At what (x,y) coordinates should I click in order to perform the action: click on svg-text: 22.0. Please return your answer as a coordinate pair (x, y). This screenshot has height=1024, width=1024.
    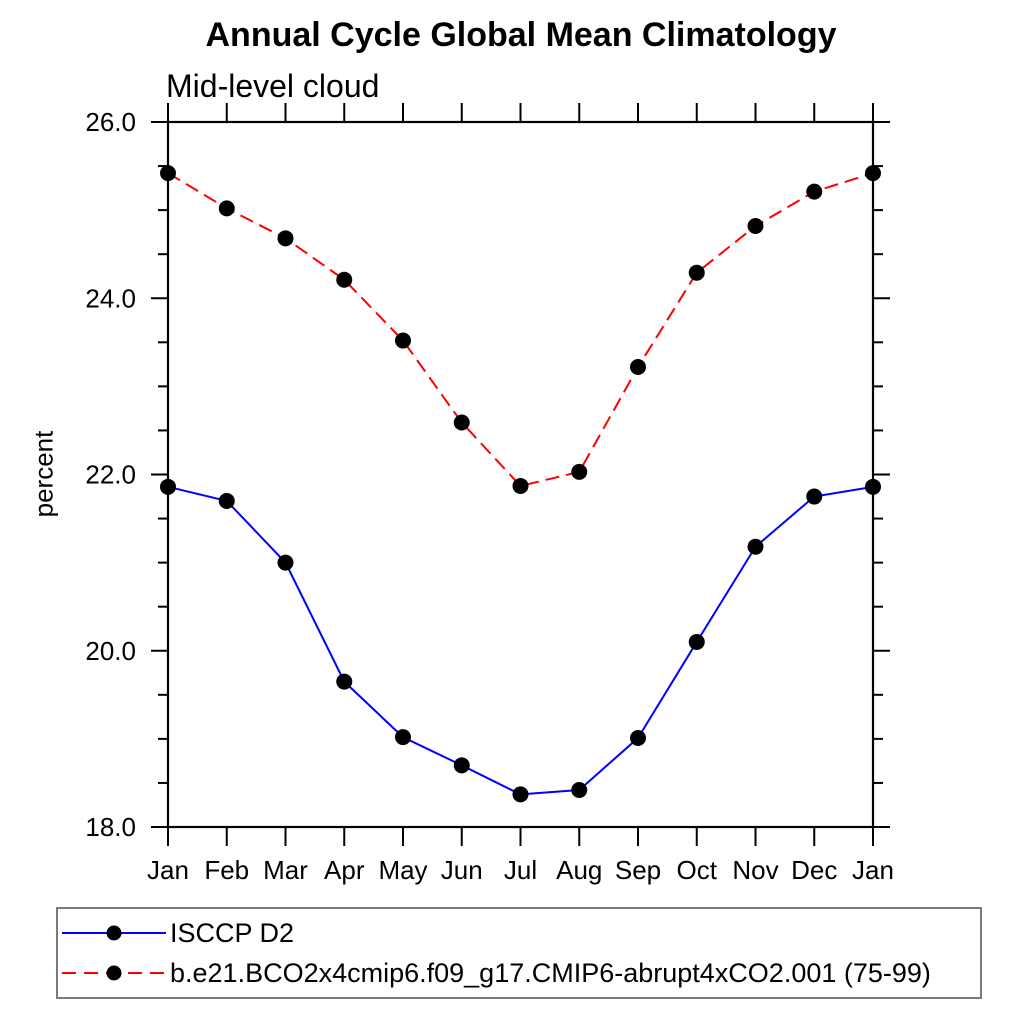
    Looking at the image, I should click on (110, 475).